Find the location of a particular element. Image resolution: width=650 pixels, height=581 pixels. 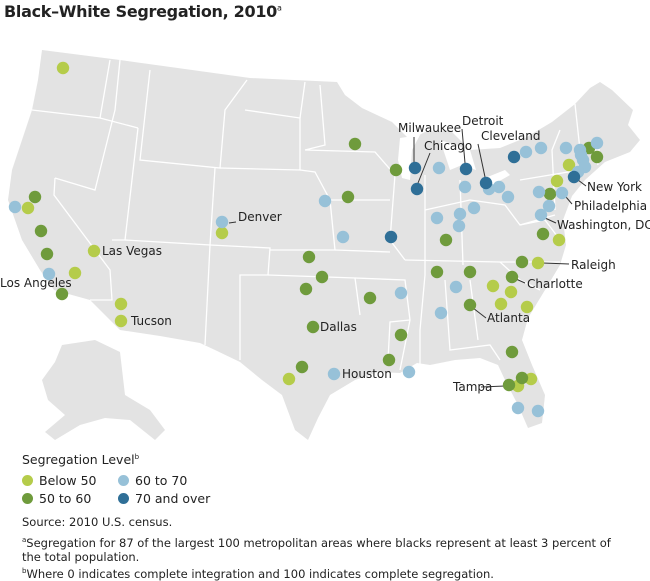

city-label: Detroit is located at coordinates (483, 121).